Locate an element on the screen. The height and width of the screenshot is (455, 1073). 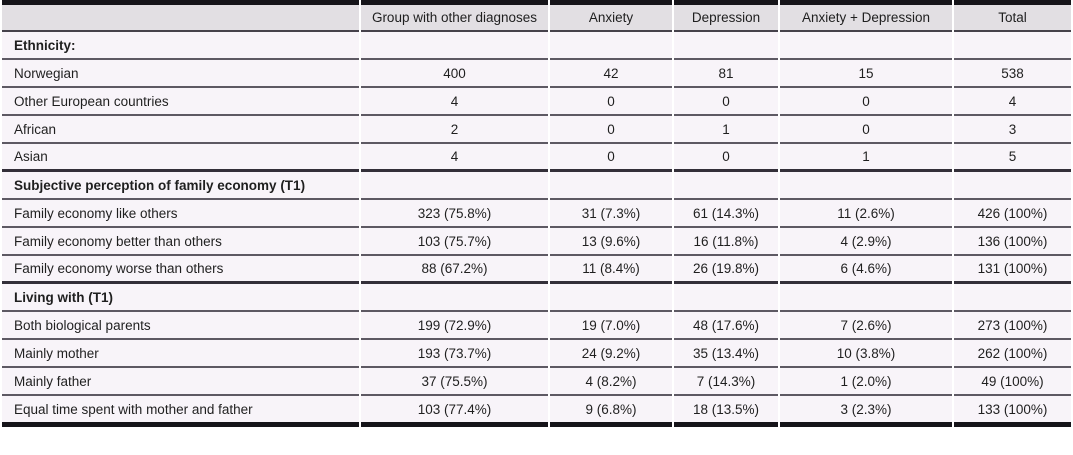
cell-value: 11 (2.6%) is located at coordinates (866, 214).